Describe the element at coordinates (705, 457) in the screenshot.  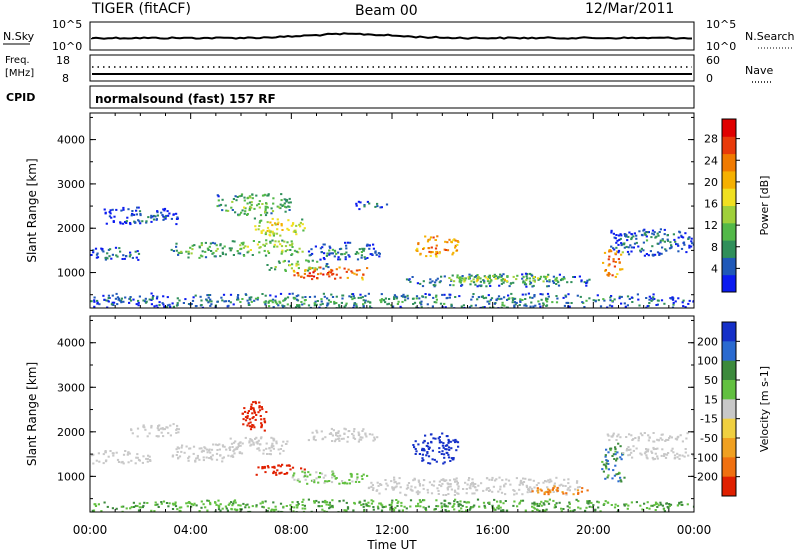
I see `colorbar-tick-label: -100` at that location.